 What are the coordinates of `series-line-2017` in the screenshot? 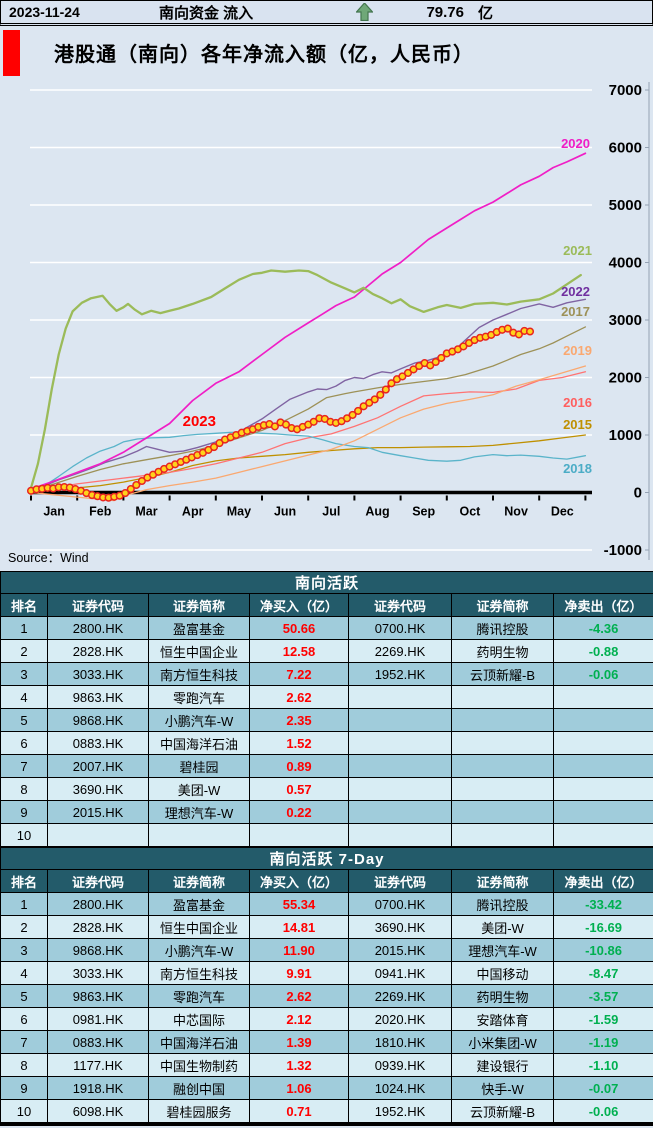 It's located at (308, 409).